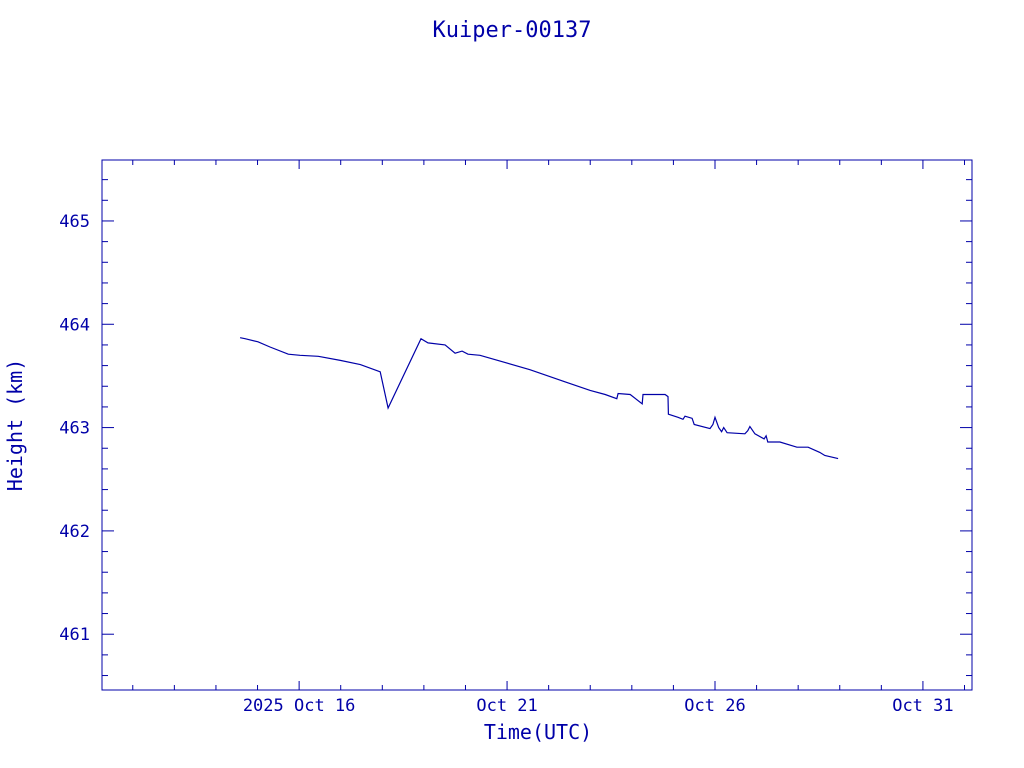 The width and height of the screenshot is (1024, 768). What do you see at coordinates (714, 706) in the screenshot?
I see `x-tick-label: Oct 26` at bounding box center [714, 706].